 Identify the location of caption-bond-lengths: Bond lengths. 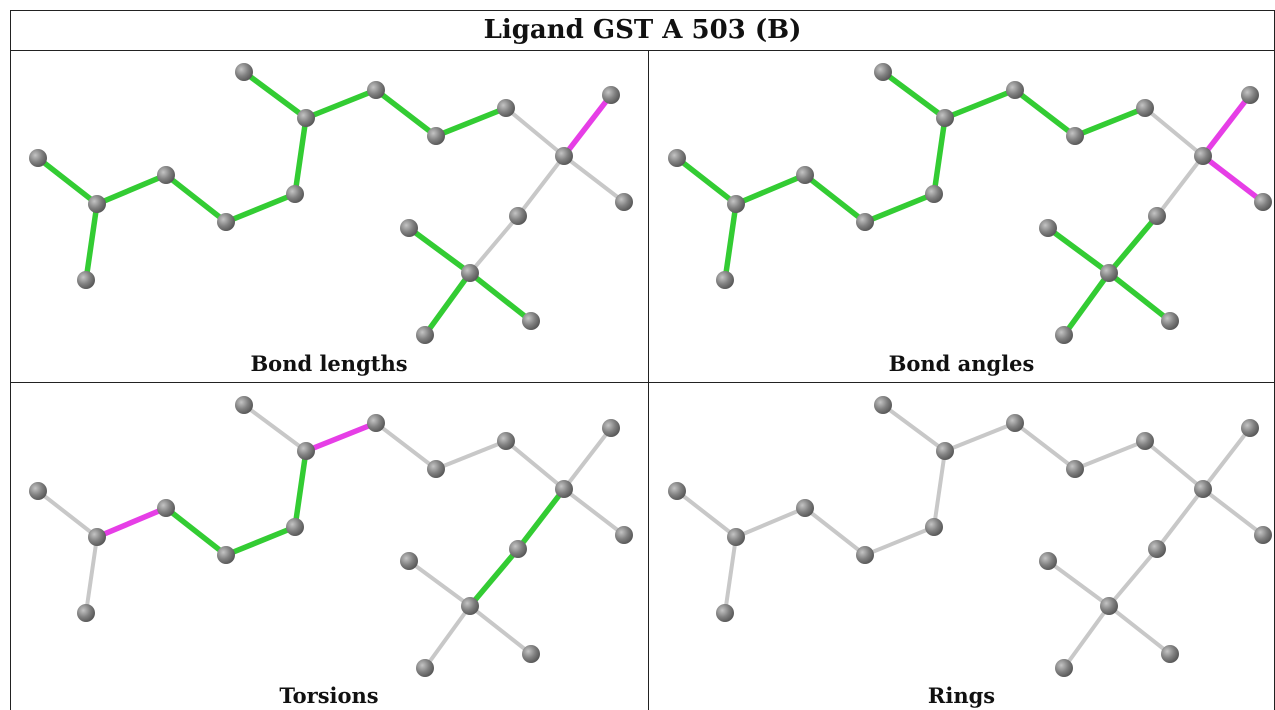
(329, 363).